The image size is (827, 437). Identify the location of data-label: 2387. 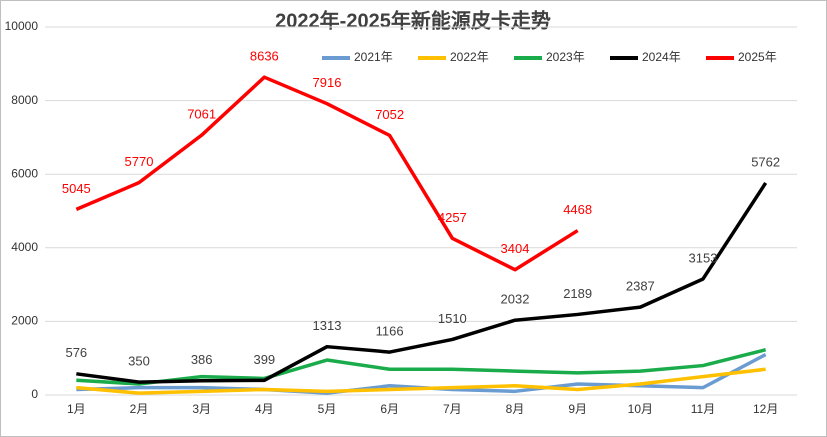
(640, 286).